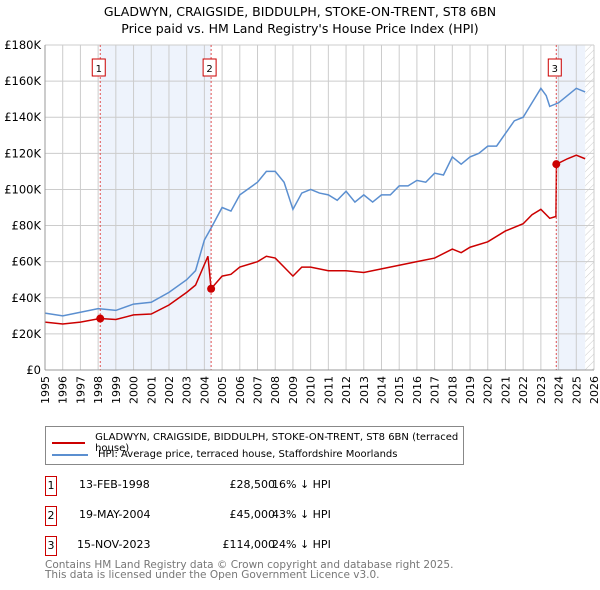  Describe the element at coordinates (98, 390) in the screenshot. I see `x-tick-label: 1998` at that location.